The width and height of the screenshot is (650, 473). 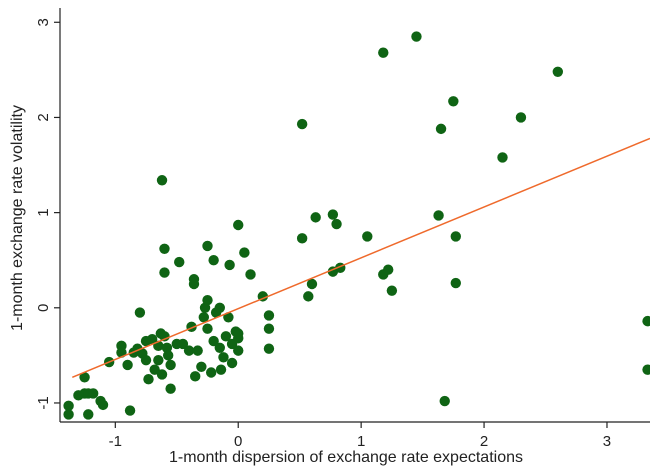 I want to click on y-axis-title: 1-month exchange rate volatility, so click(x=17, y=218).